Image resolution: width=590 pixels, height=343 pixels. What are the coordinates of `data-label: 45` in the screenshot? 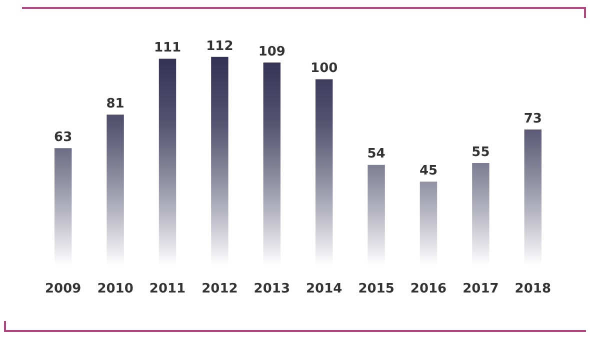 It's located at (428, 171).